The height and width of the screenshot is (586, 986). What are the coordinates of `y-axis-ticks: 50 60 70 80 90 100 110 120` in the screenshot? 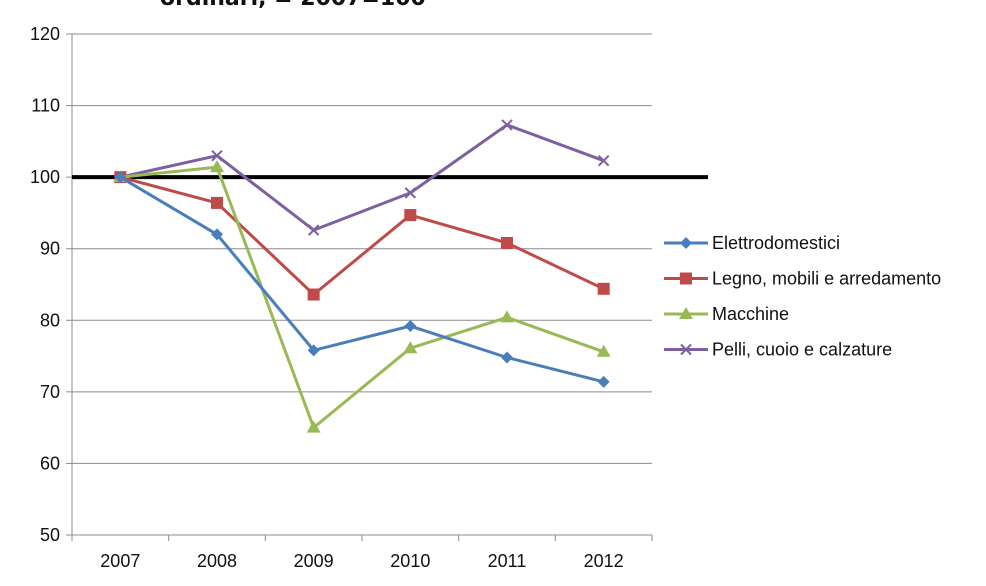 It's located at (45, 284).